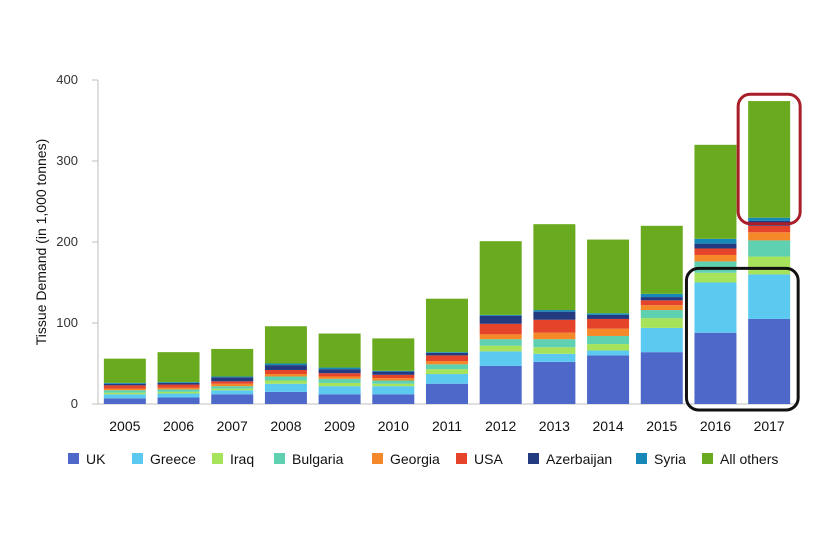  I want to click on bar-segment-usa-2006, so click(178, 386).